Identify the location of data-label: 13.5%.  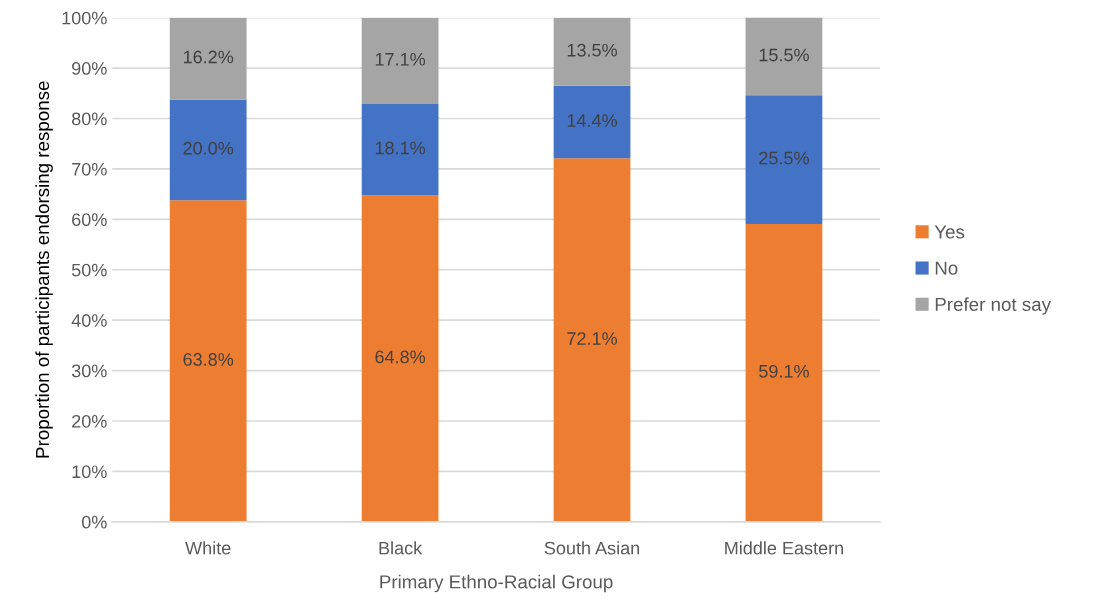
(592, 50).